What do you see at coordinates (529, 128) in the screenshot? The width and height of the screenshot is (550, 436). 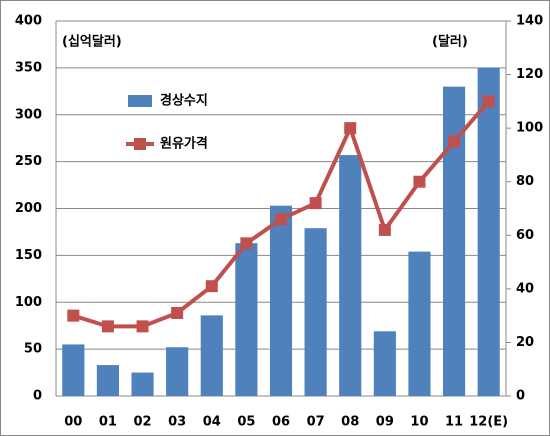 I see `y2-tick-label: 100` at bounding box center [529, 128].